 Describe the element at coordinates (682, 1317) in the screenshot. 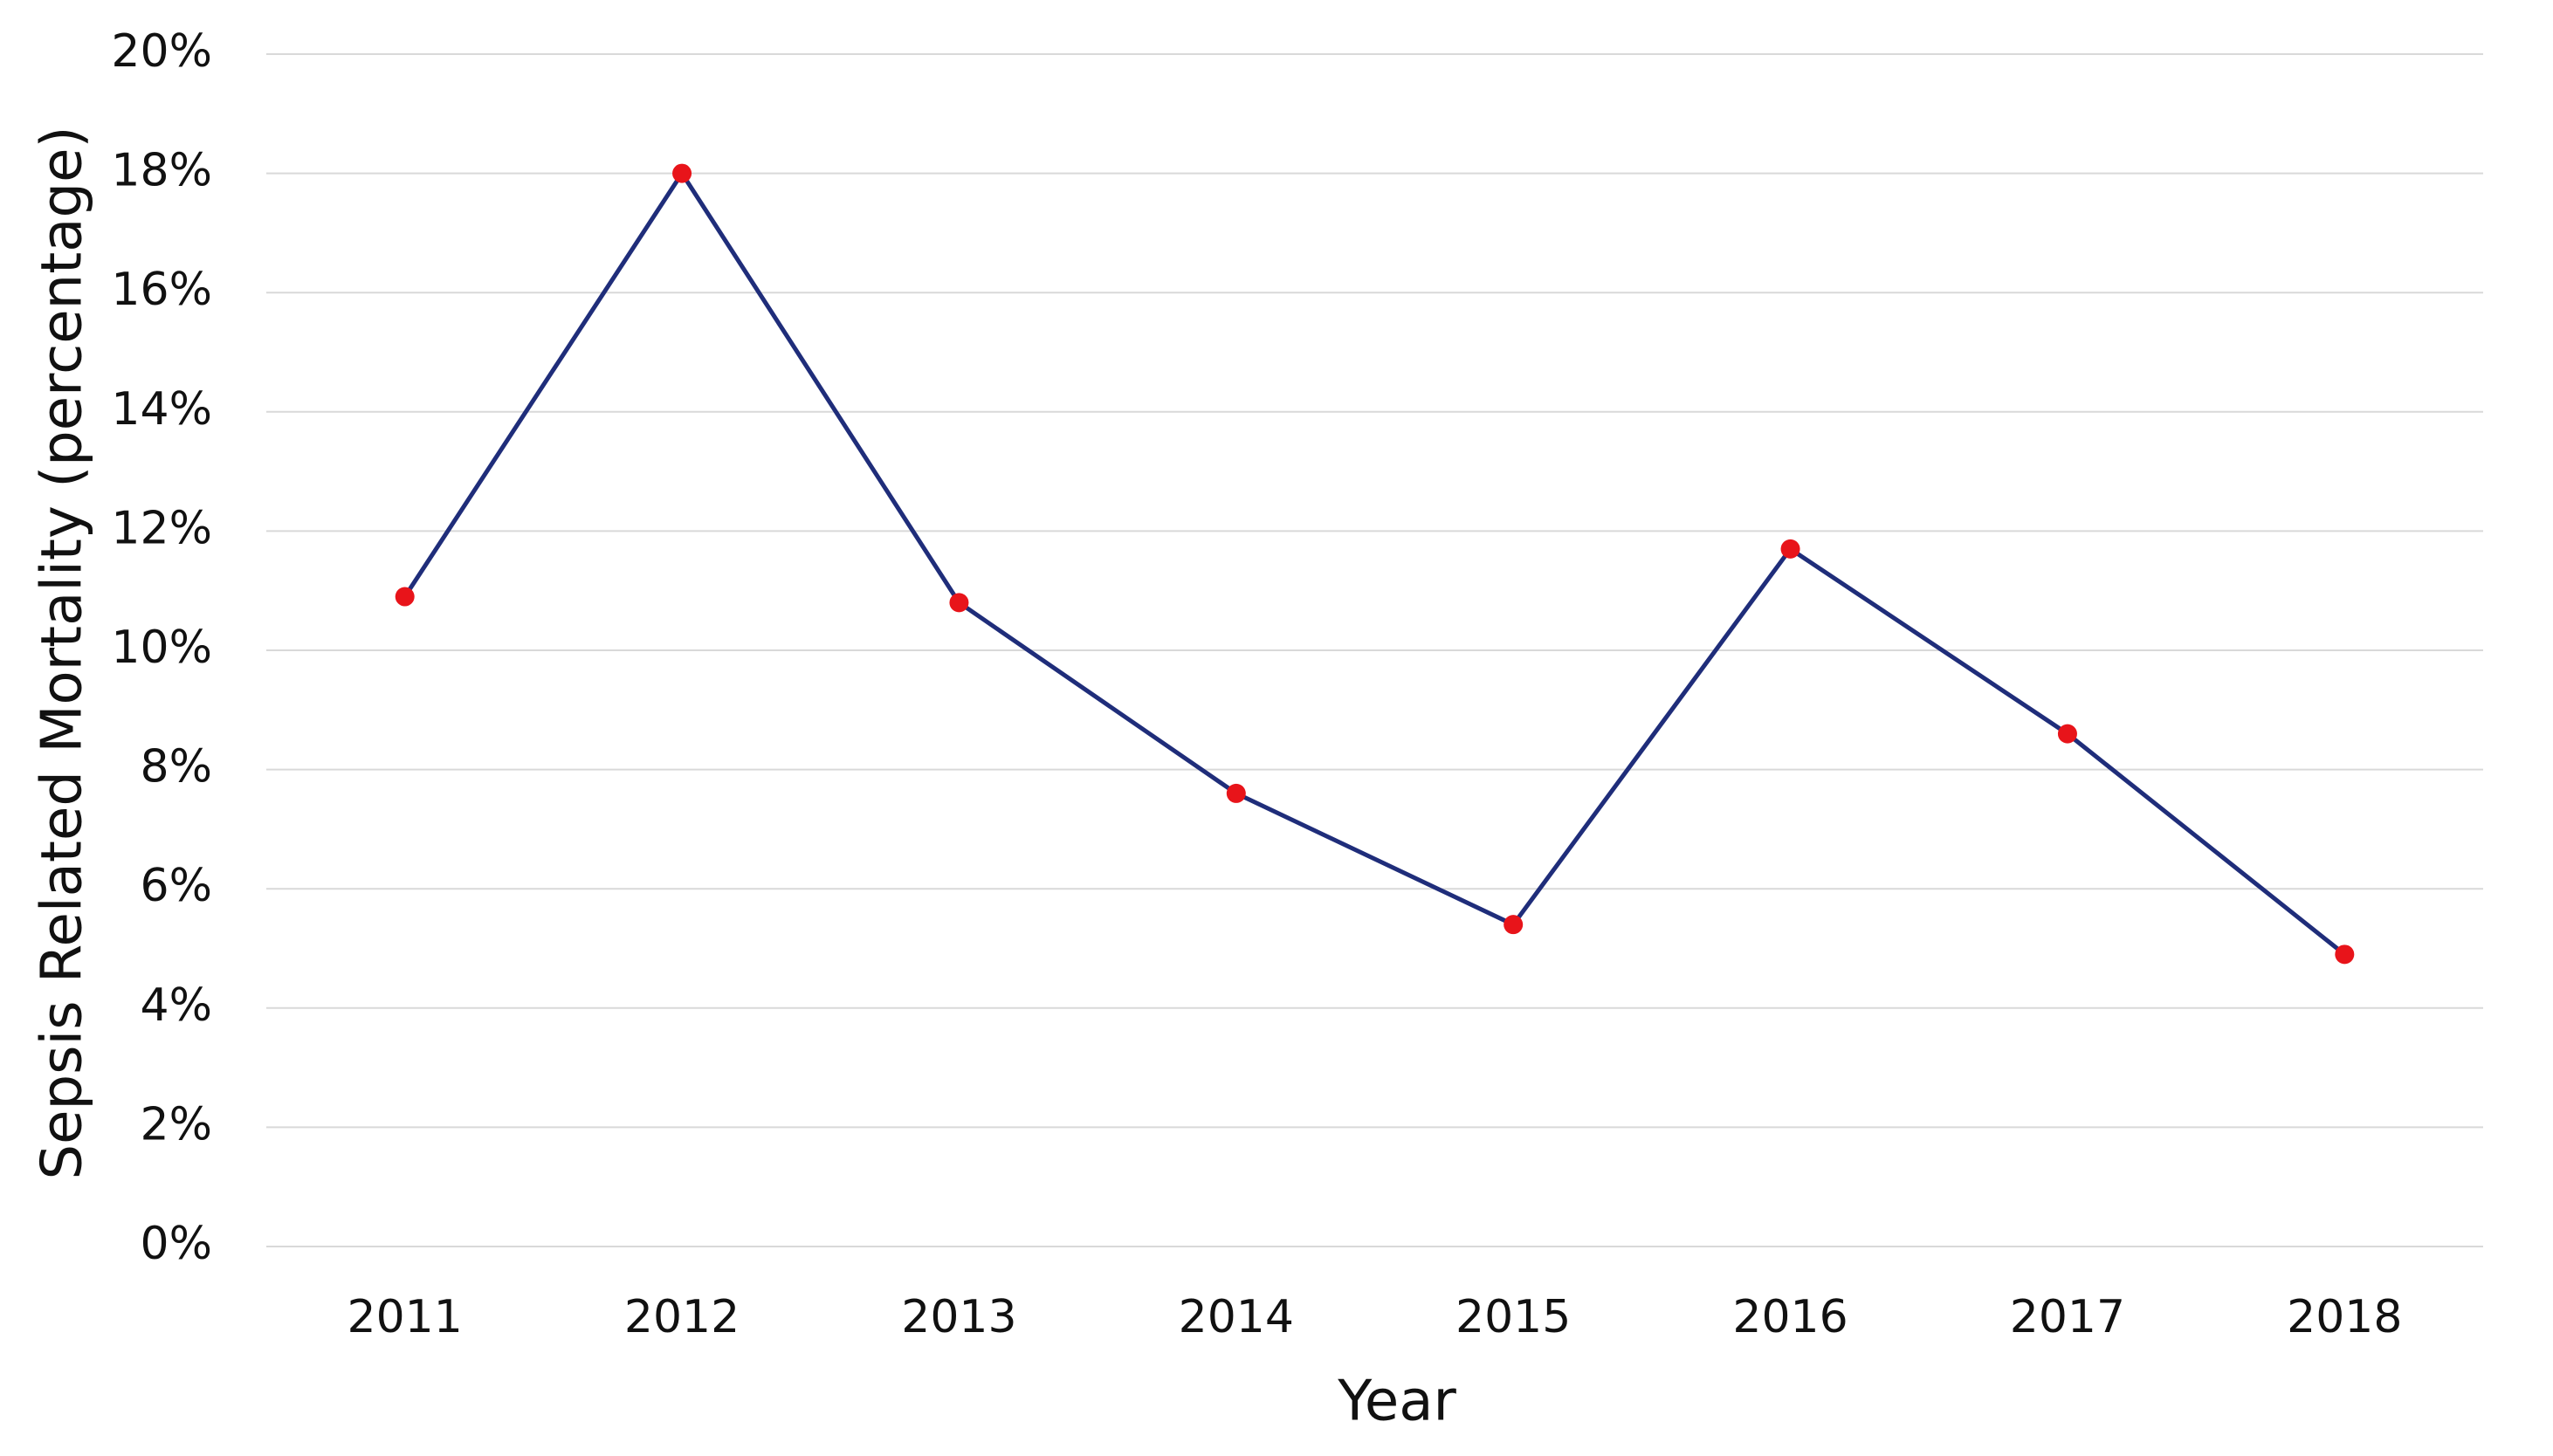

I see `x-tick-label: 2012` at that location.